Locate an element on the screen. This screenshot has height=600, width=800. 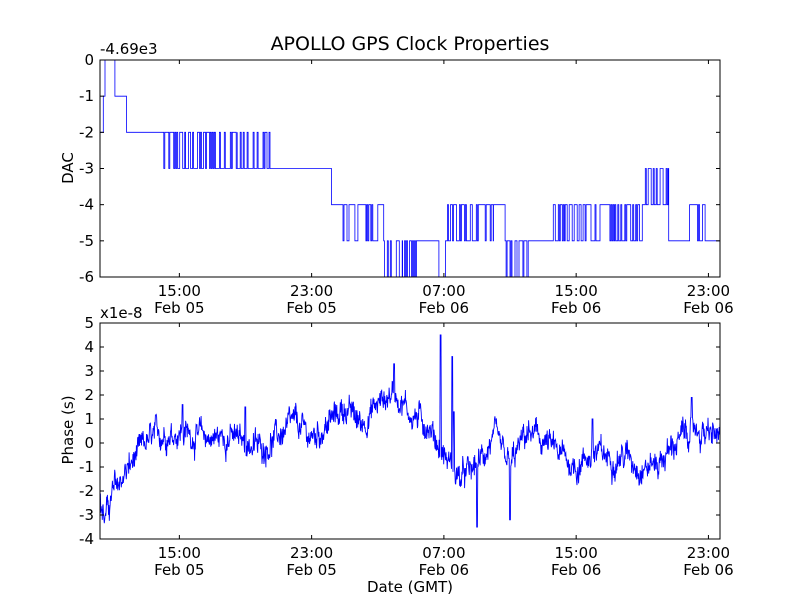
y-tick-label: 5 is located at coordinates (89, 323).